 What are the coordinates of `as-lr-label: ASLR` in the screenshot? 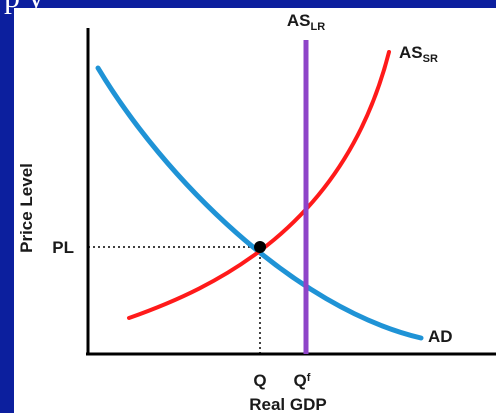 It's located at (306, 22).